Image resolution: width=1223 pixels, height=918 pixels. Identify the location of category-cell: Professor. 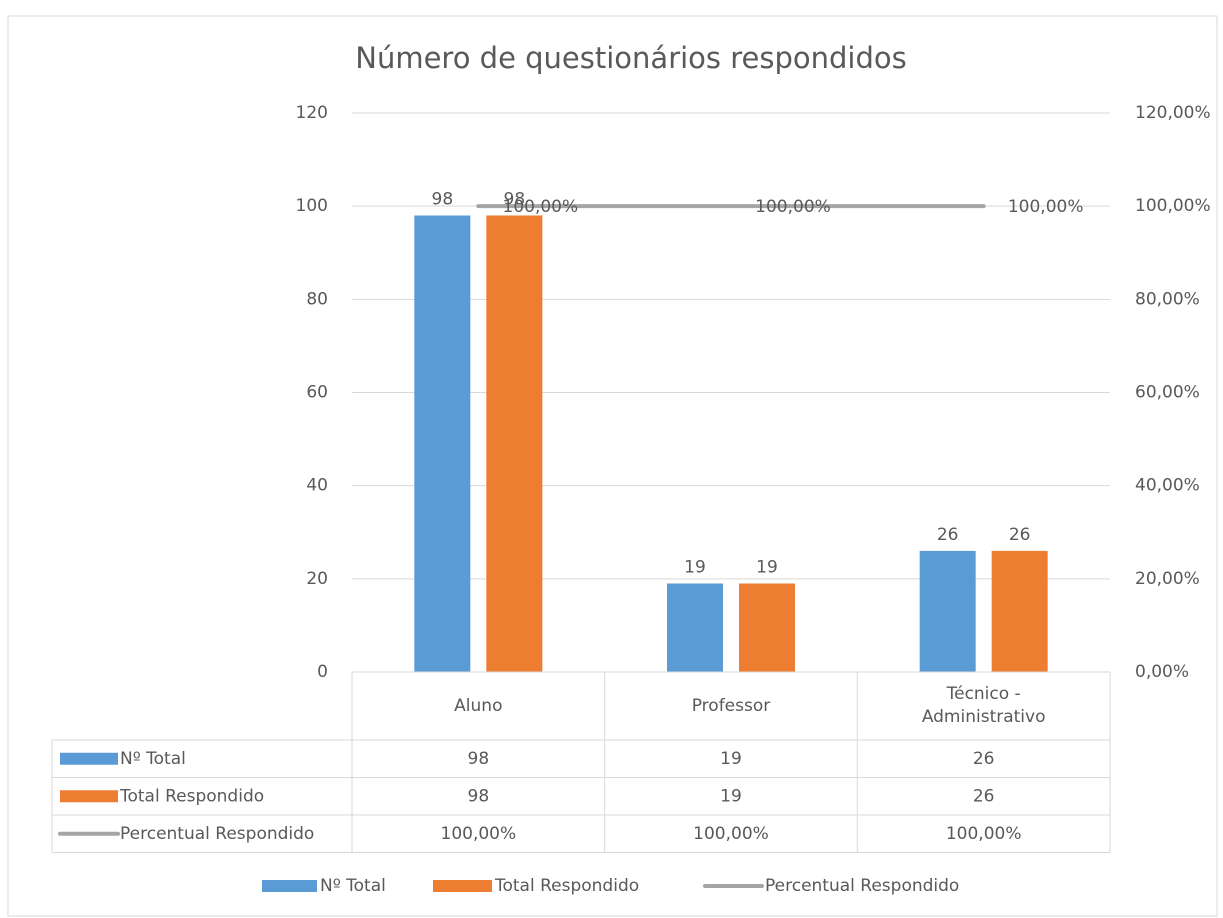
(731, 705).